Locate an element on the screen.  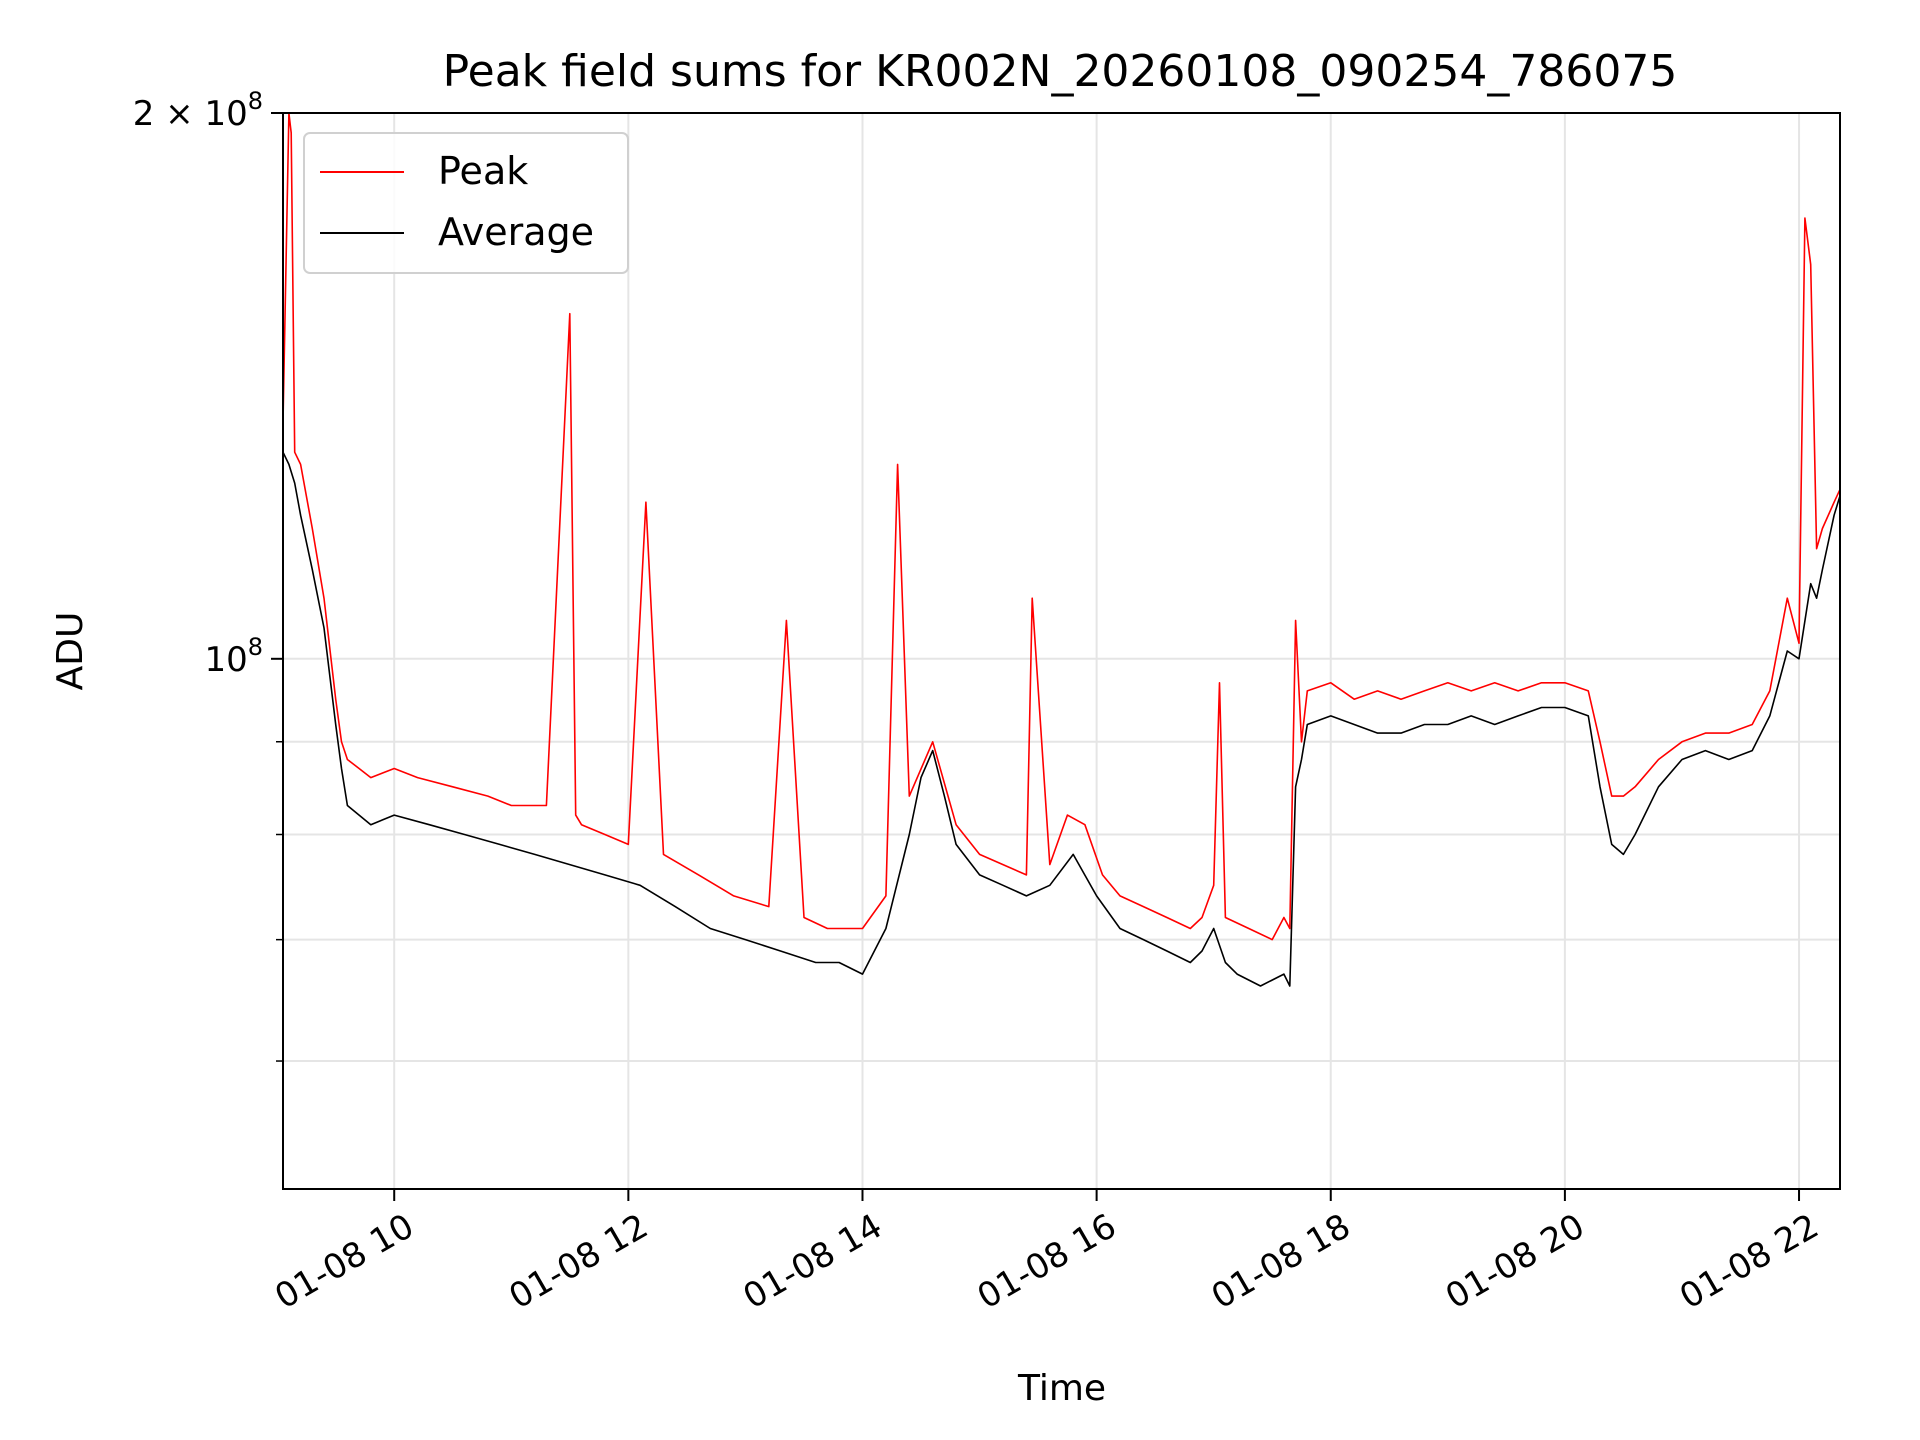
legend: Peak Average is located at coordinates (466, 203).